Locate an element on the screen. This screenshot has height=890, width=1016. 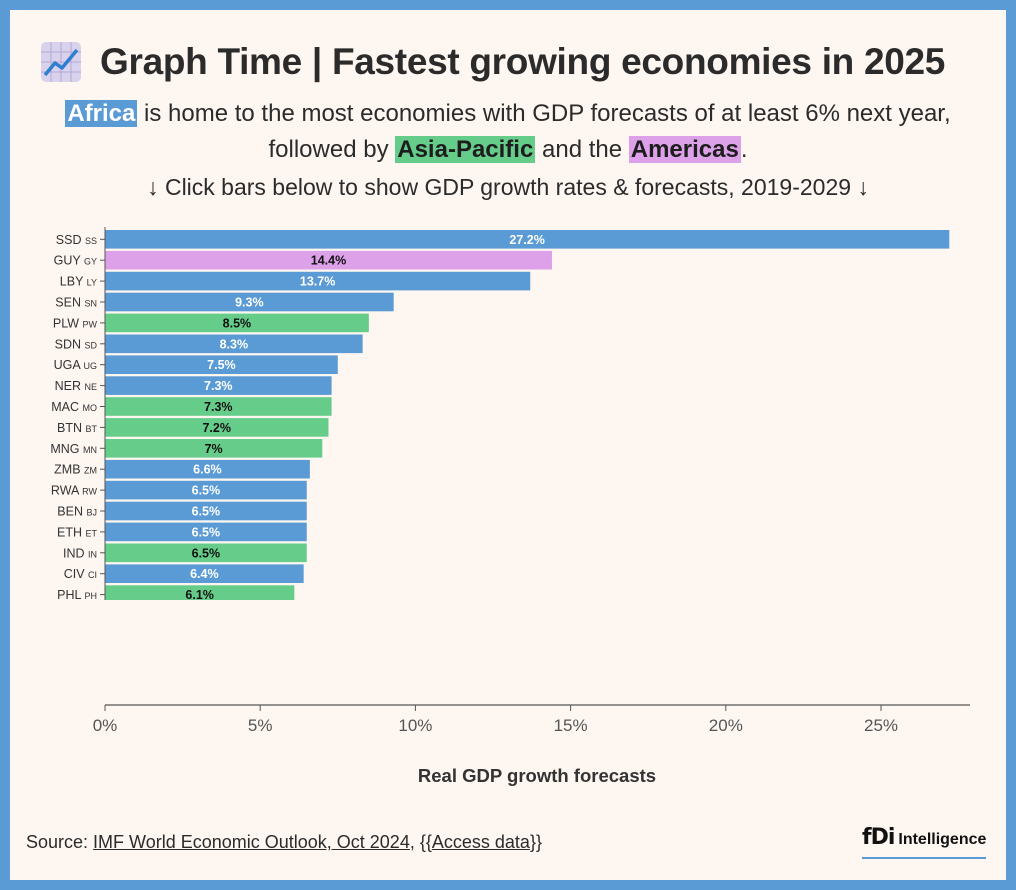
source-suffix: }} is located at coordinates (535, 842).